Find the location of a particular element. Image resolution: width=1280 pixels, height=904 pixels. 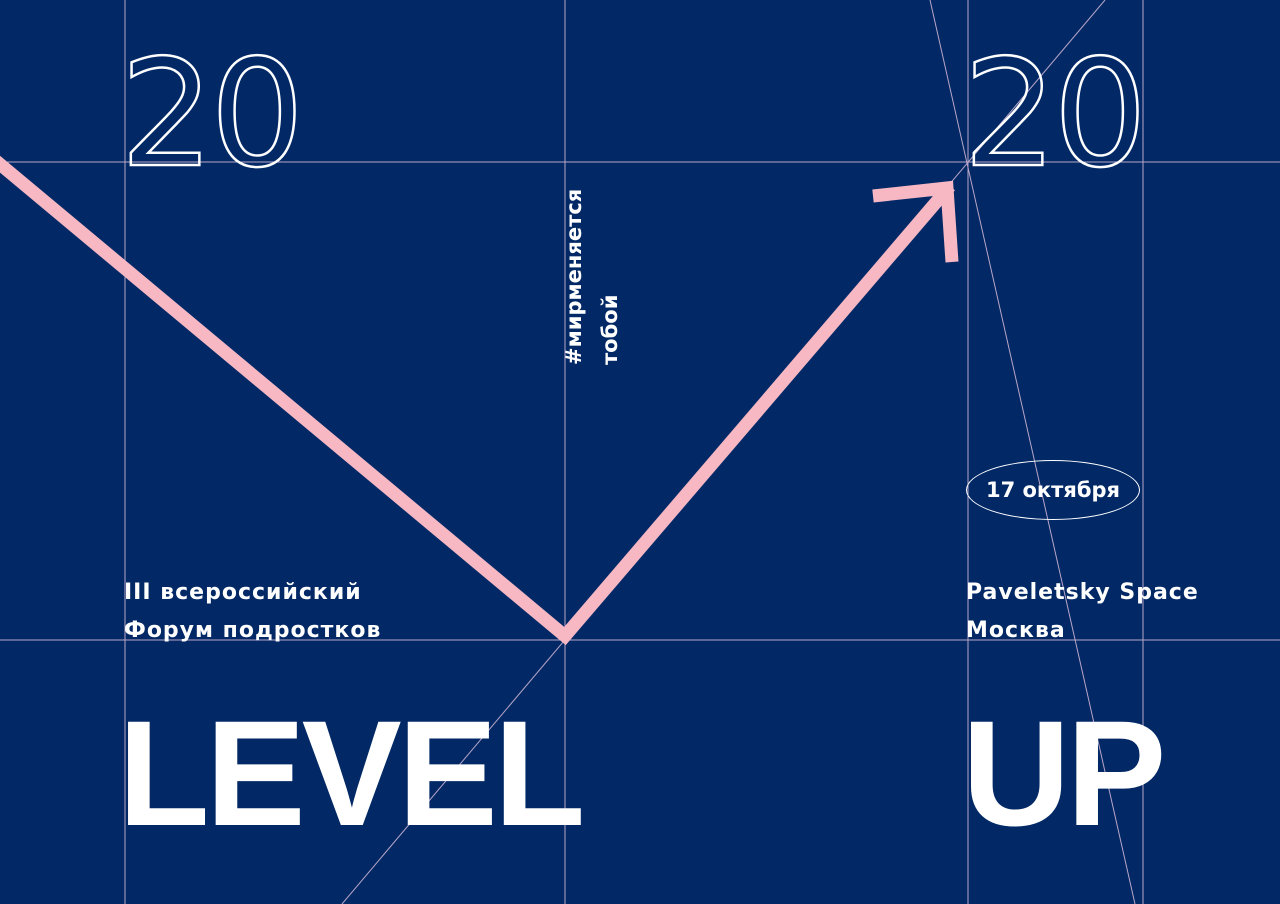

hashtag: #мирменяется тобой is located at coordinates (591, 265).